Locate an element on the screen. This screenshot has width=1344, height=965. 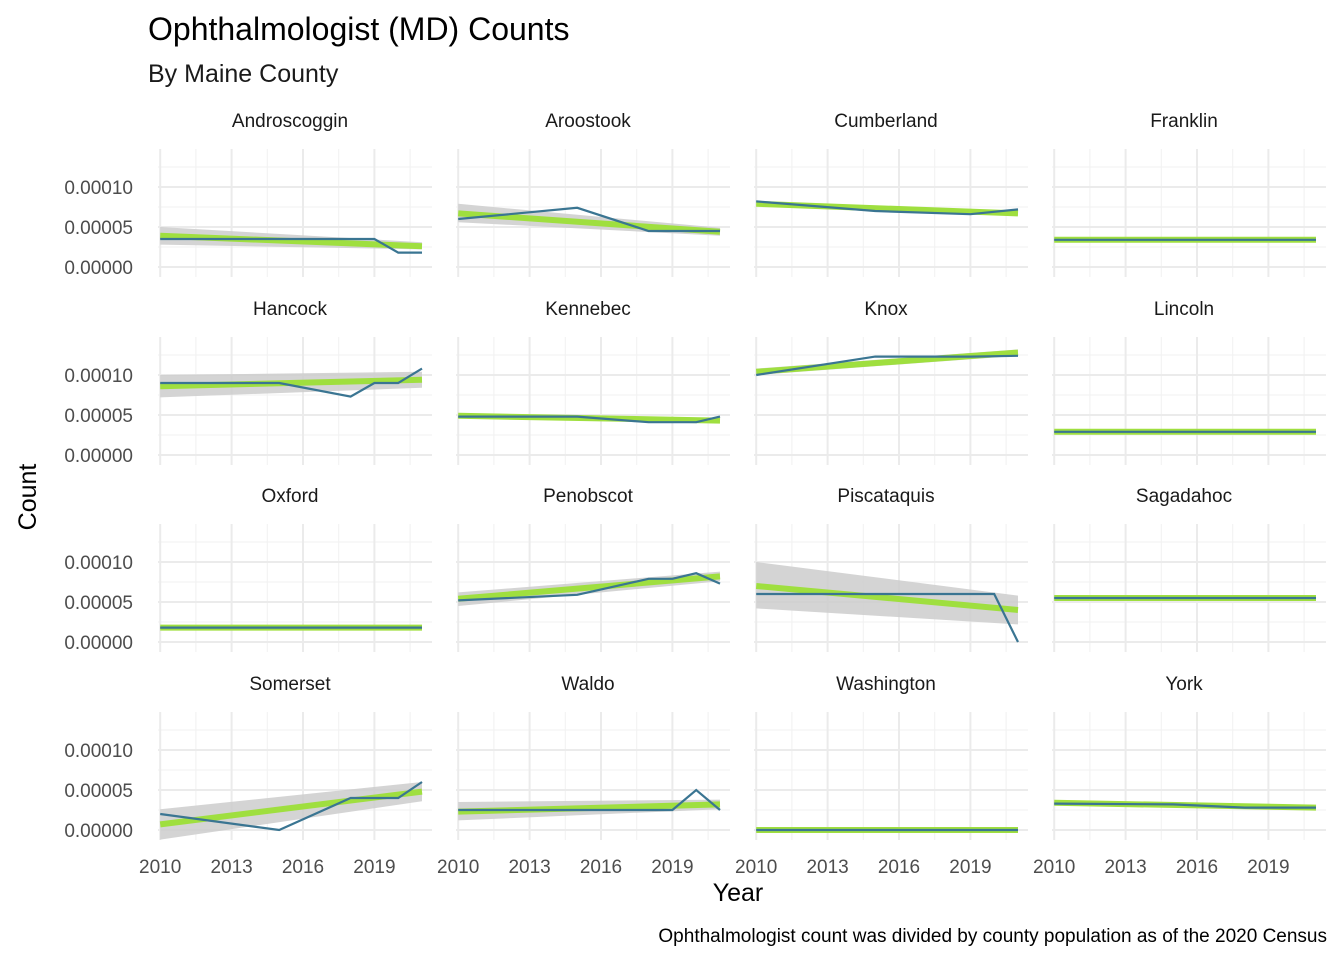
facet-oxford: Oxford 0.00000 0.00005 0.00010 is located at coordinates (248, 570).